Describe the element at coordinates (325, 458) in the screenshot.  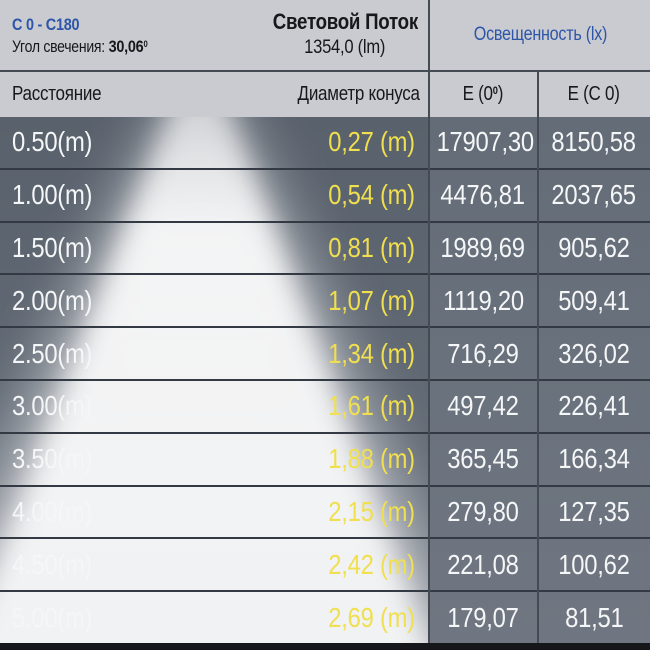
I see `table-row: 3.50(m) 1,88 (m) 365,45 166,34` at that location.